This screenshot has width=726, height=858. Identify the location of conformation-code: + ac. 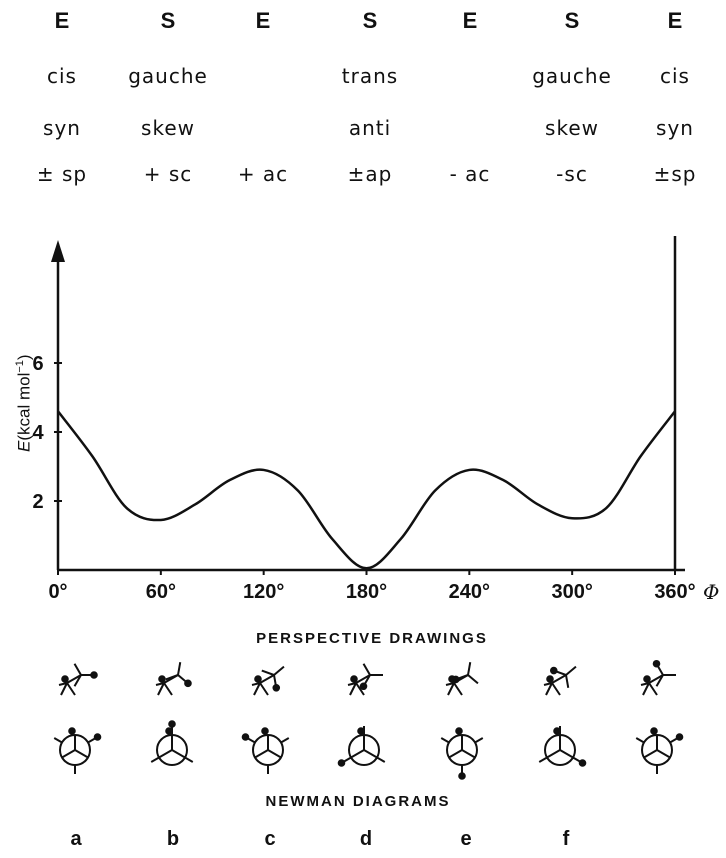
(263, 174).